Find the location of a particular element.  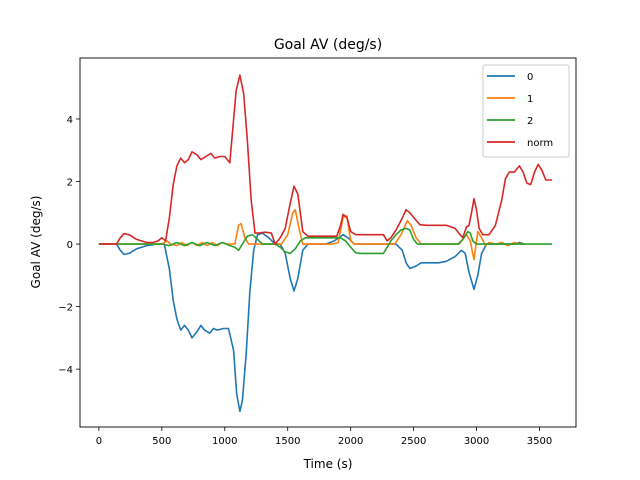

y-tick-label: −4 is located at coordinates (65, 370).